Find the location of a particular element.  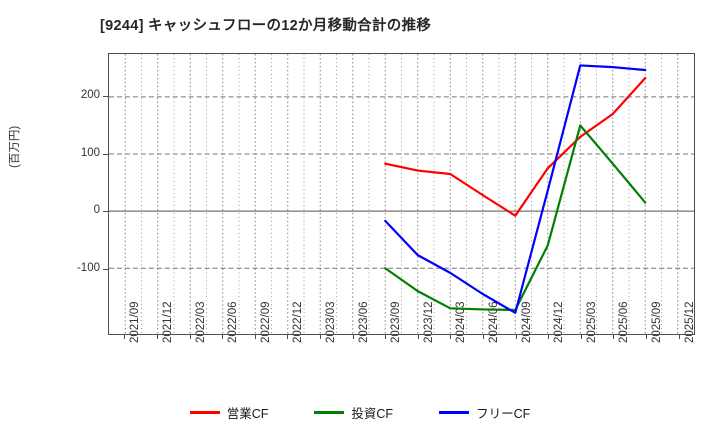

y-axis-tick-label: 100 is located at coordinates (90, 152).